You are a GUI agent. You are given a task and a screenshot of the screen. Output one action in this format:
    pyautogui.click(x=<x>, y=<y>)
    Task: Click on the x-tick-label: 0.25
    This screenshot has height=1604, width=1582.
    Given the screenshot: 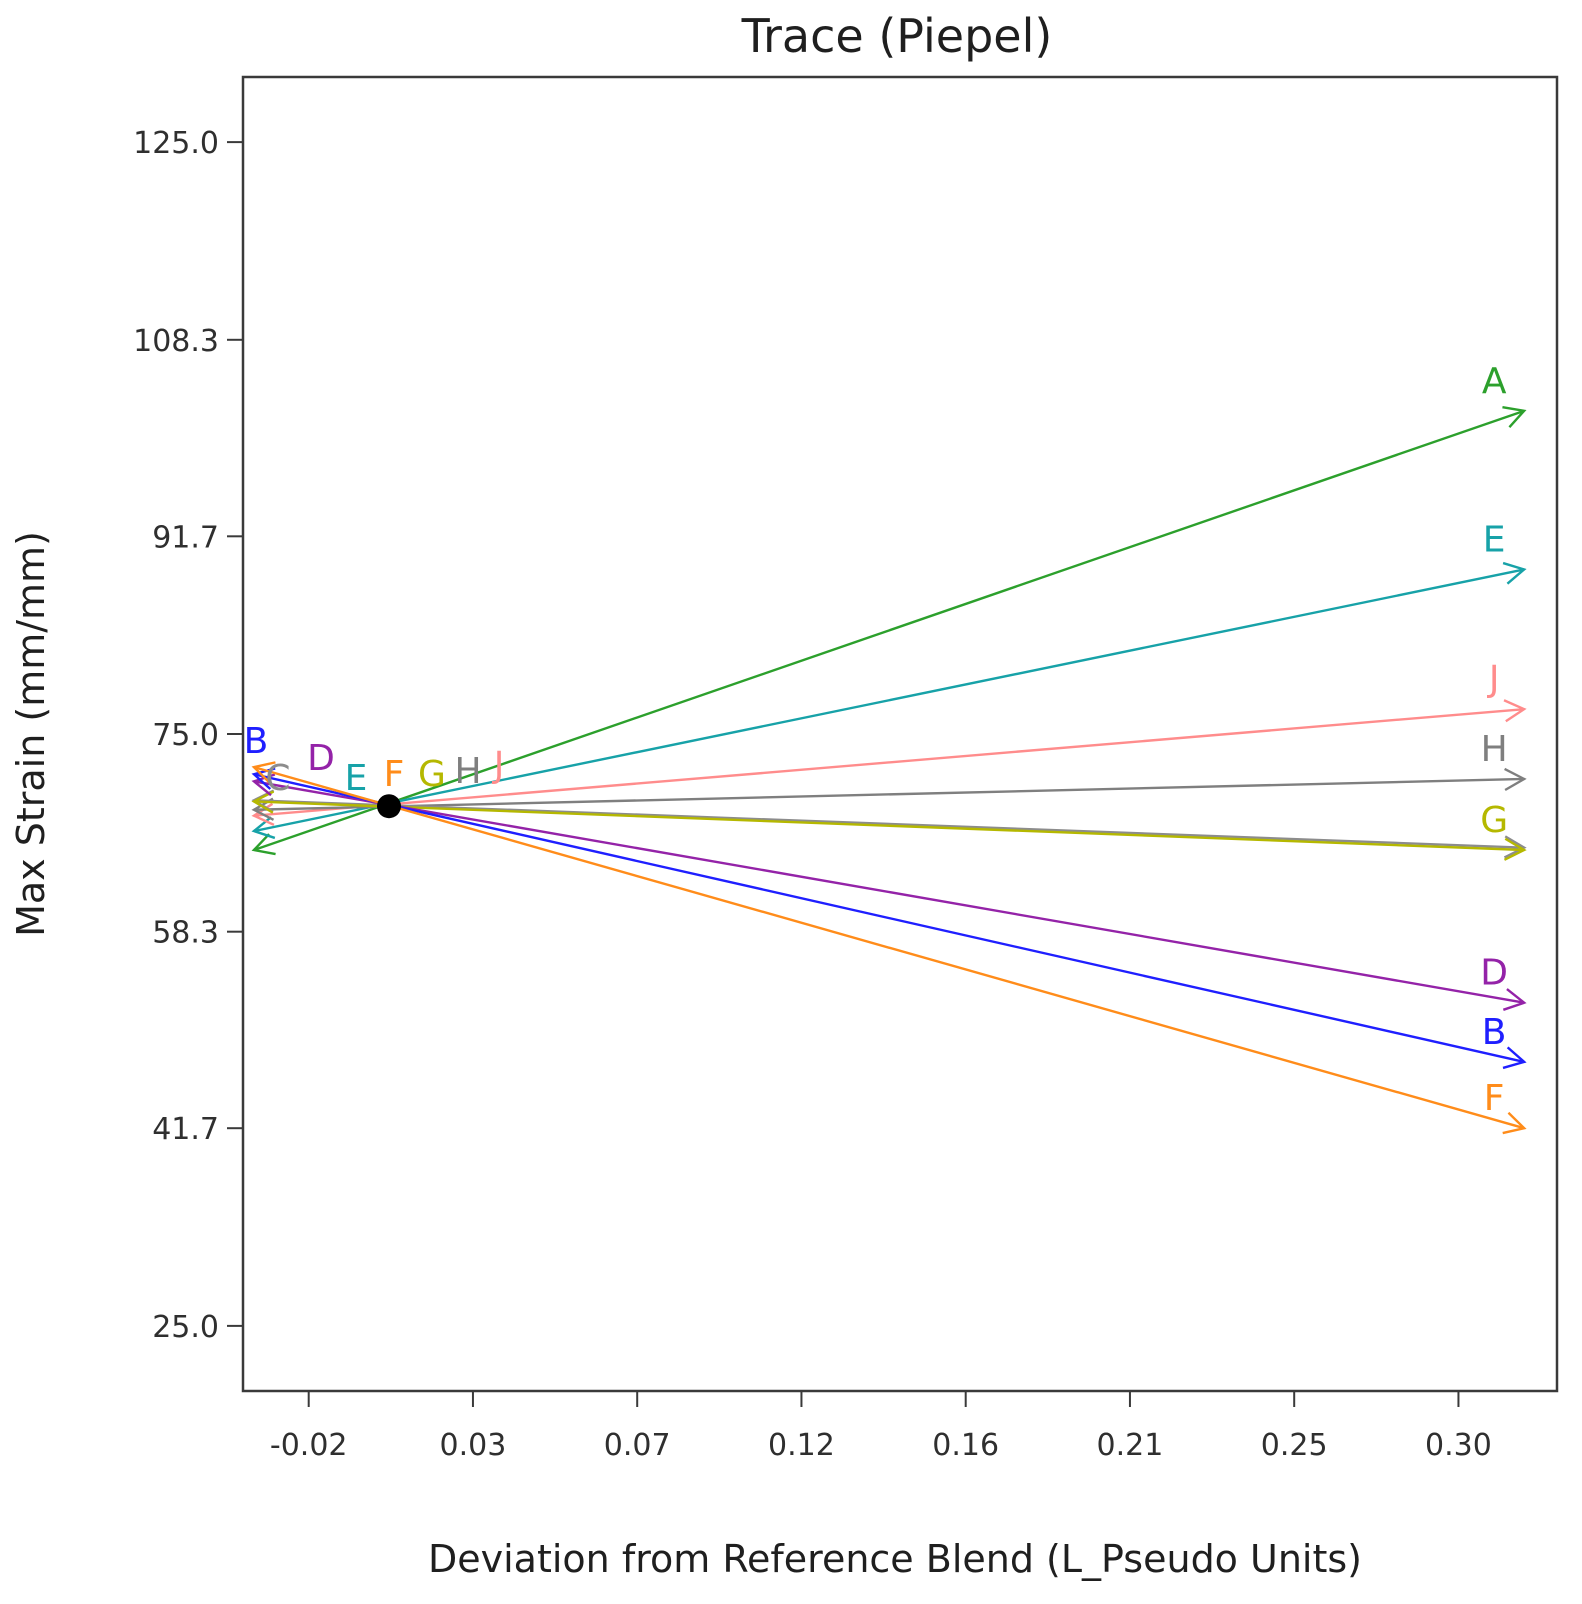 What is the action you would take?
    pyautogui.click(x=1294, y=1445)
    